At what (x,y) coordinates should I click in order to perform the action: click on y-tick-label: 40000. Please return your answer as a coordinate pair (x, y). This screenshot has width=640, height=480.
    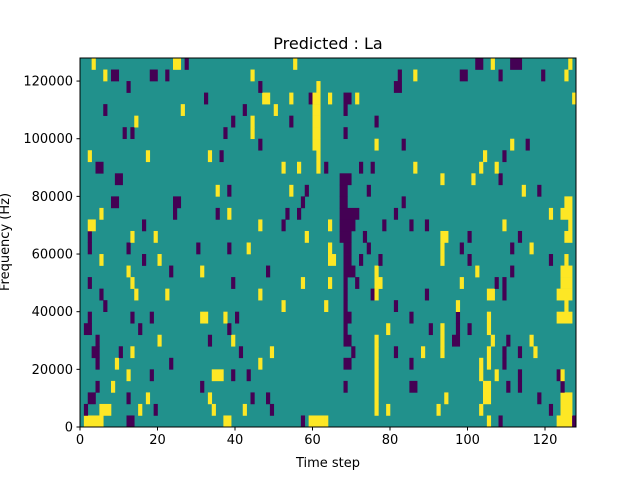
    Looking at the image, I should click on (52, 312).